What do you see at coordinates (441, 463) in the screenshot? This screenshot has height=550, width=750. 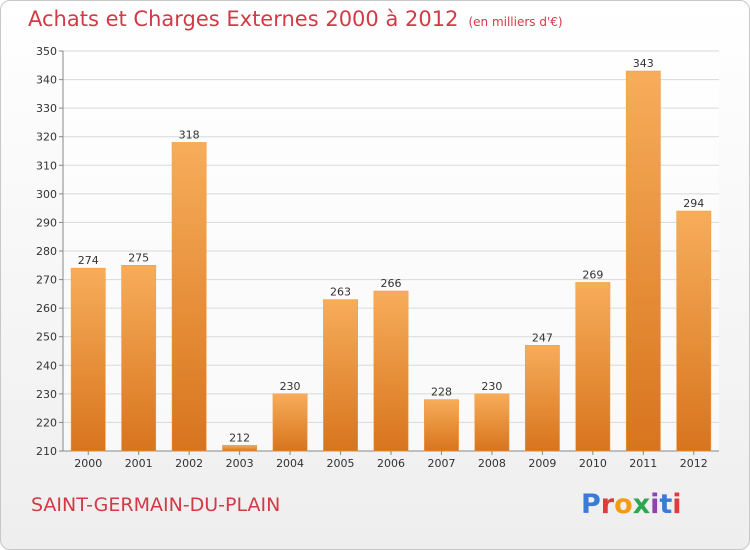 I see `x-tick-label: 2007` at bounding box center [441, 463].